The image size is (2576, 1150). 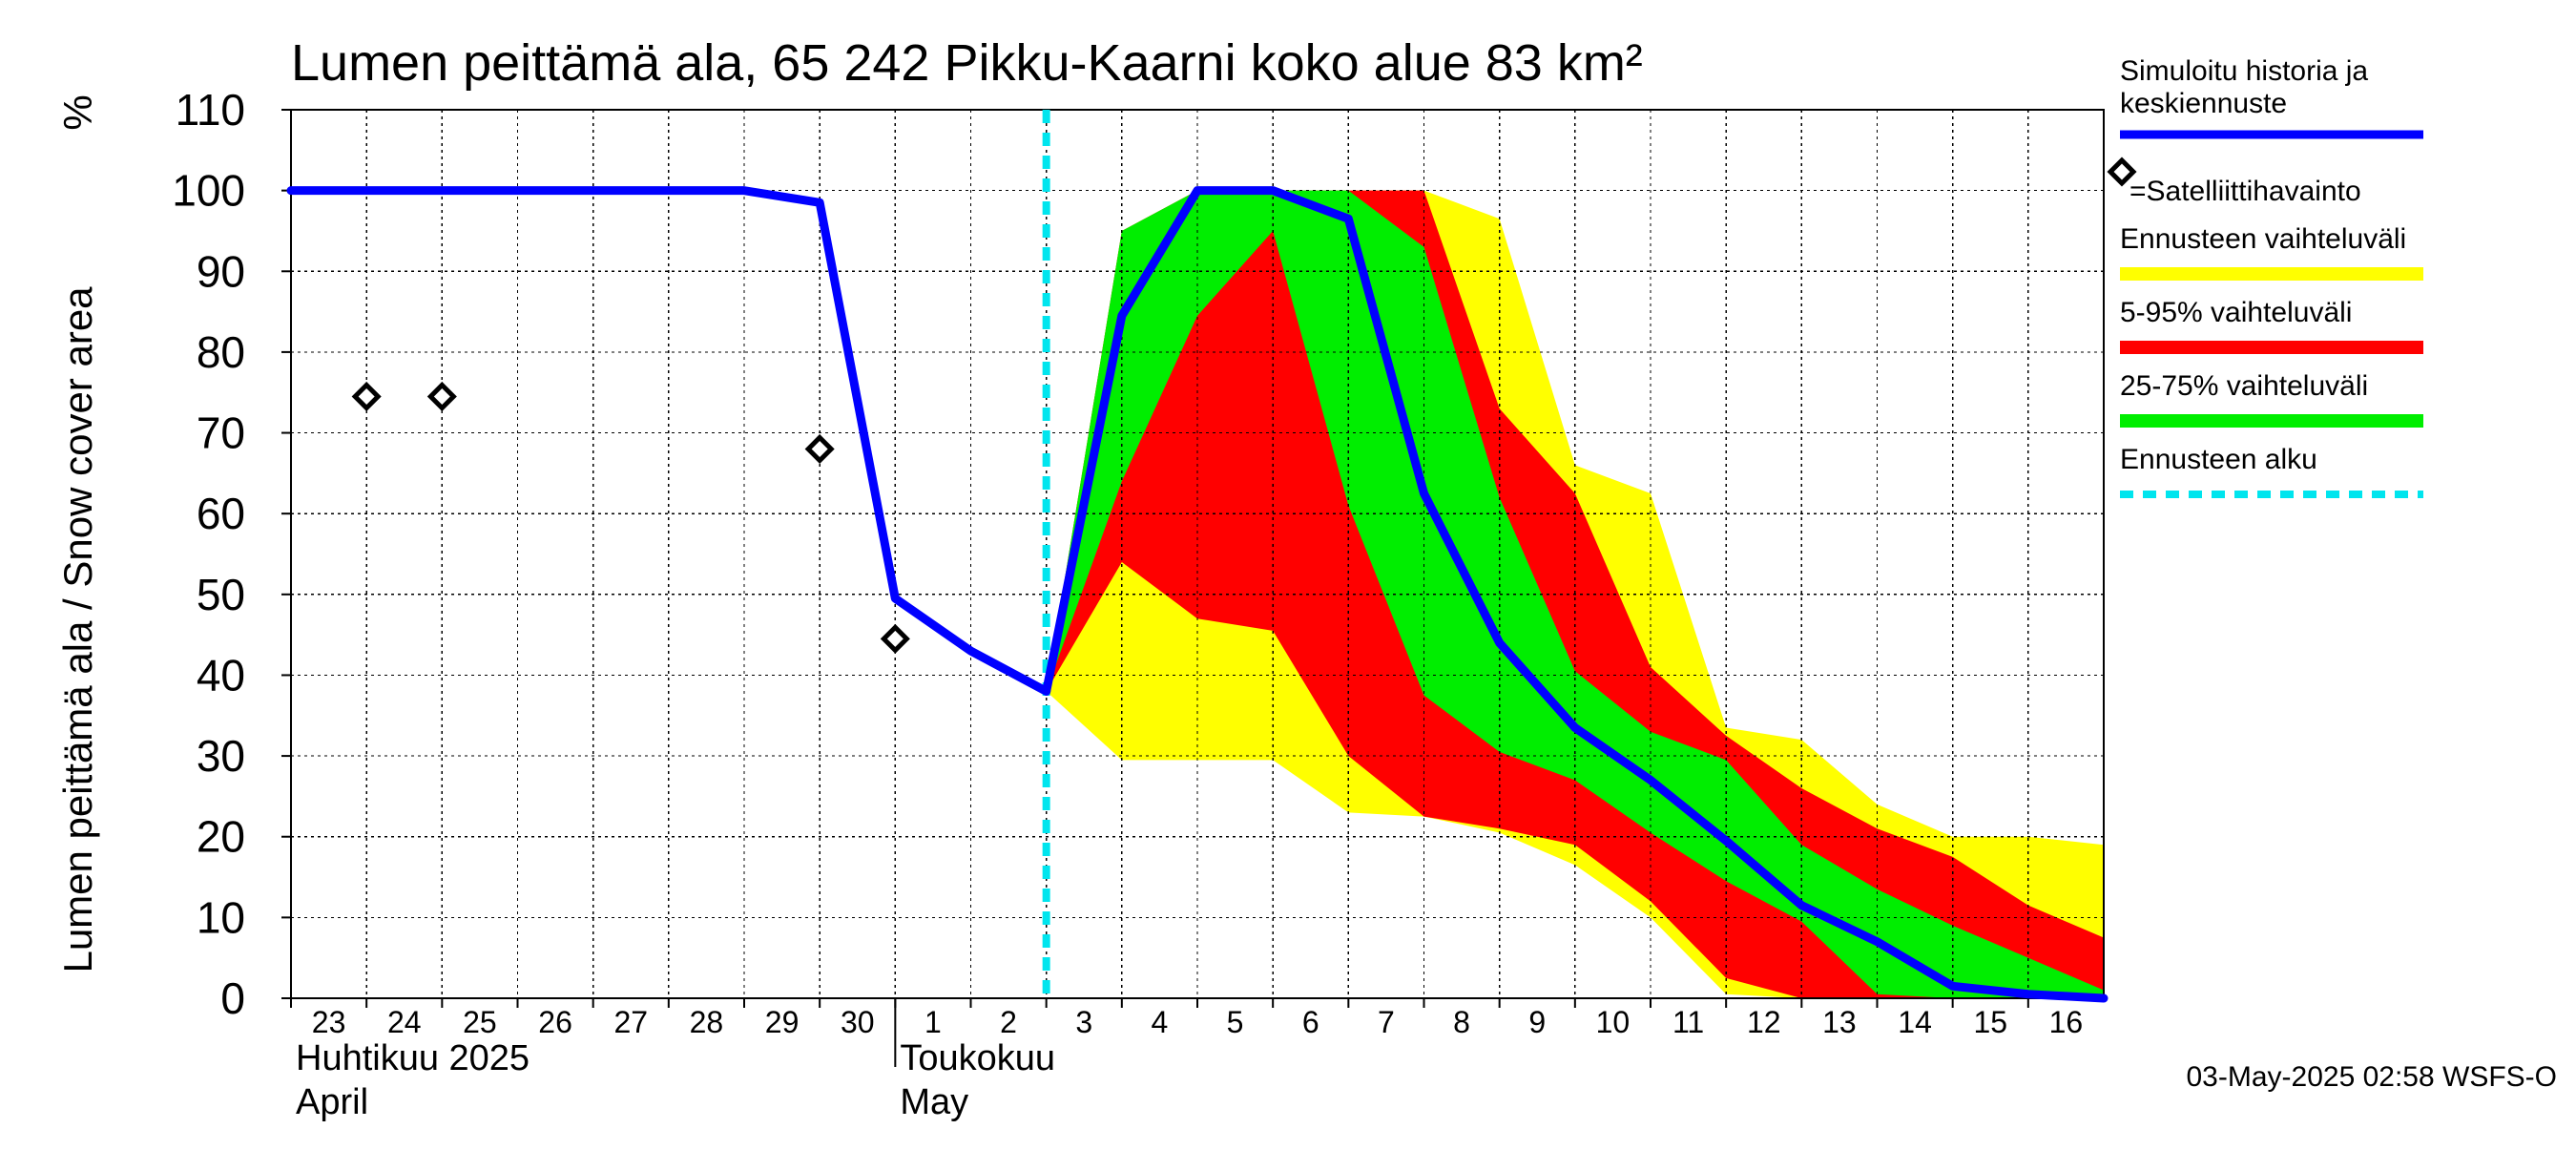 What do you see at coordinates (221, 513) in the screenshot?
I see `y-tick-label: 60` at bounding box center [221, 513].